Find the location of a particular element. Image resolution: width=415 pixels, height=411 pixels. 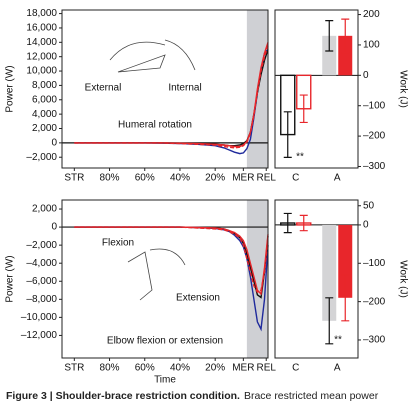

caption-text: Brace restricted mean power is located at coordinates (311, 396).